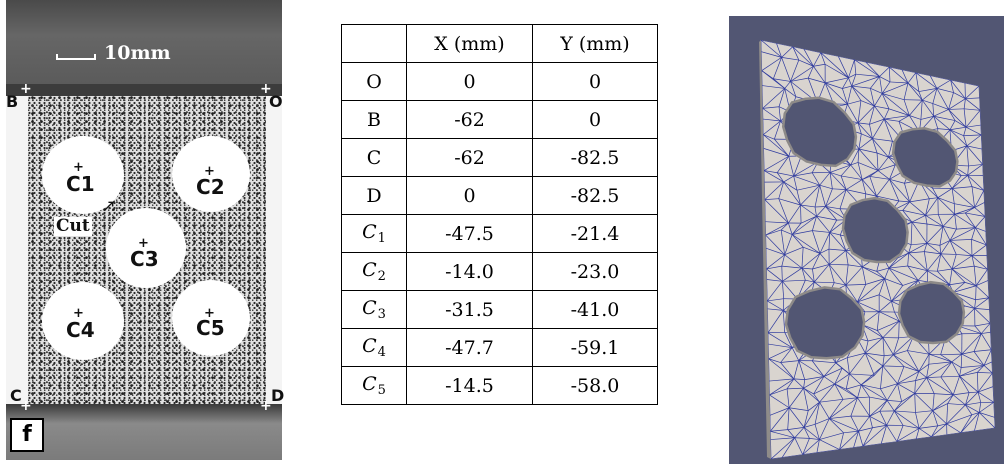  Describe the element at coordinates (595, 347) in the screenshot. I see `y-value: -59.1` at that location.